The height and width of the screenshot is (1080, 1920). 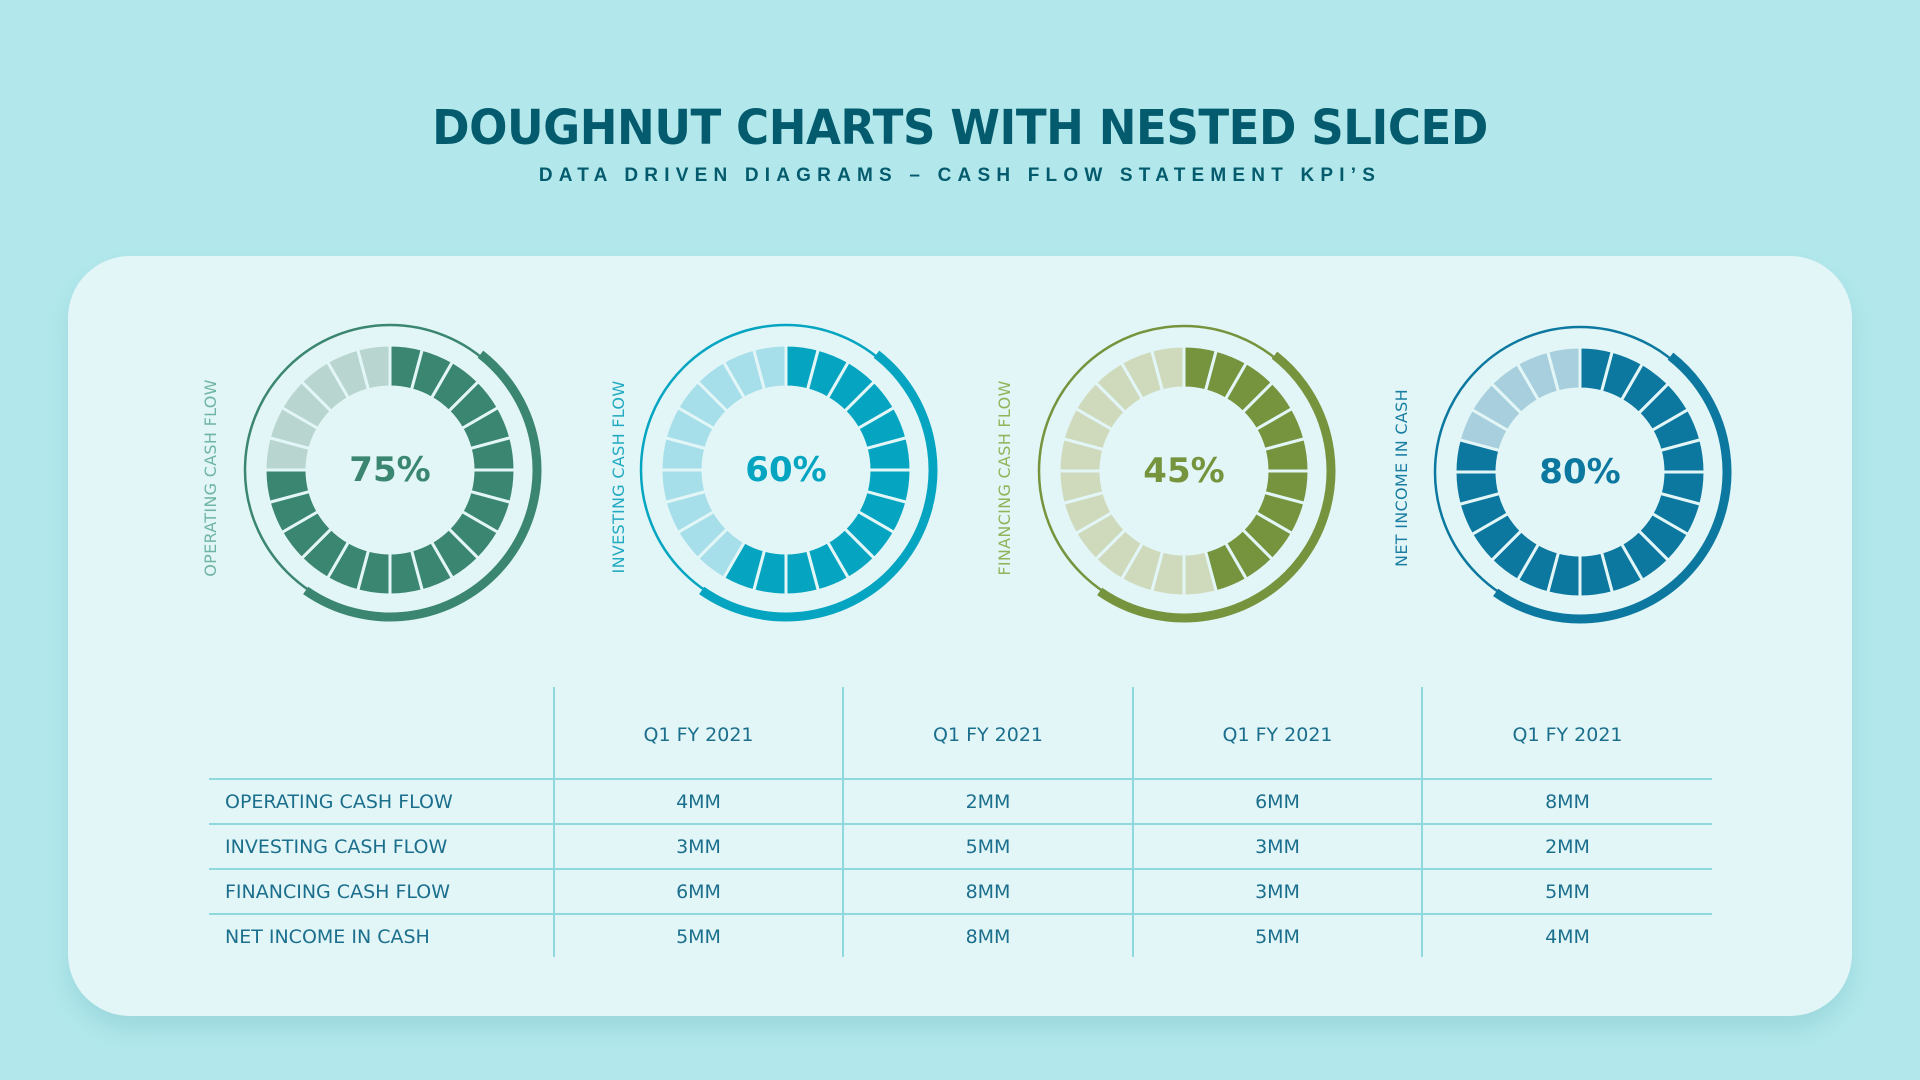 I want to click on page-title: DOUGHNUT CHARTS WITH NESTED SLICED, so click(x=960, y=128).